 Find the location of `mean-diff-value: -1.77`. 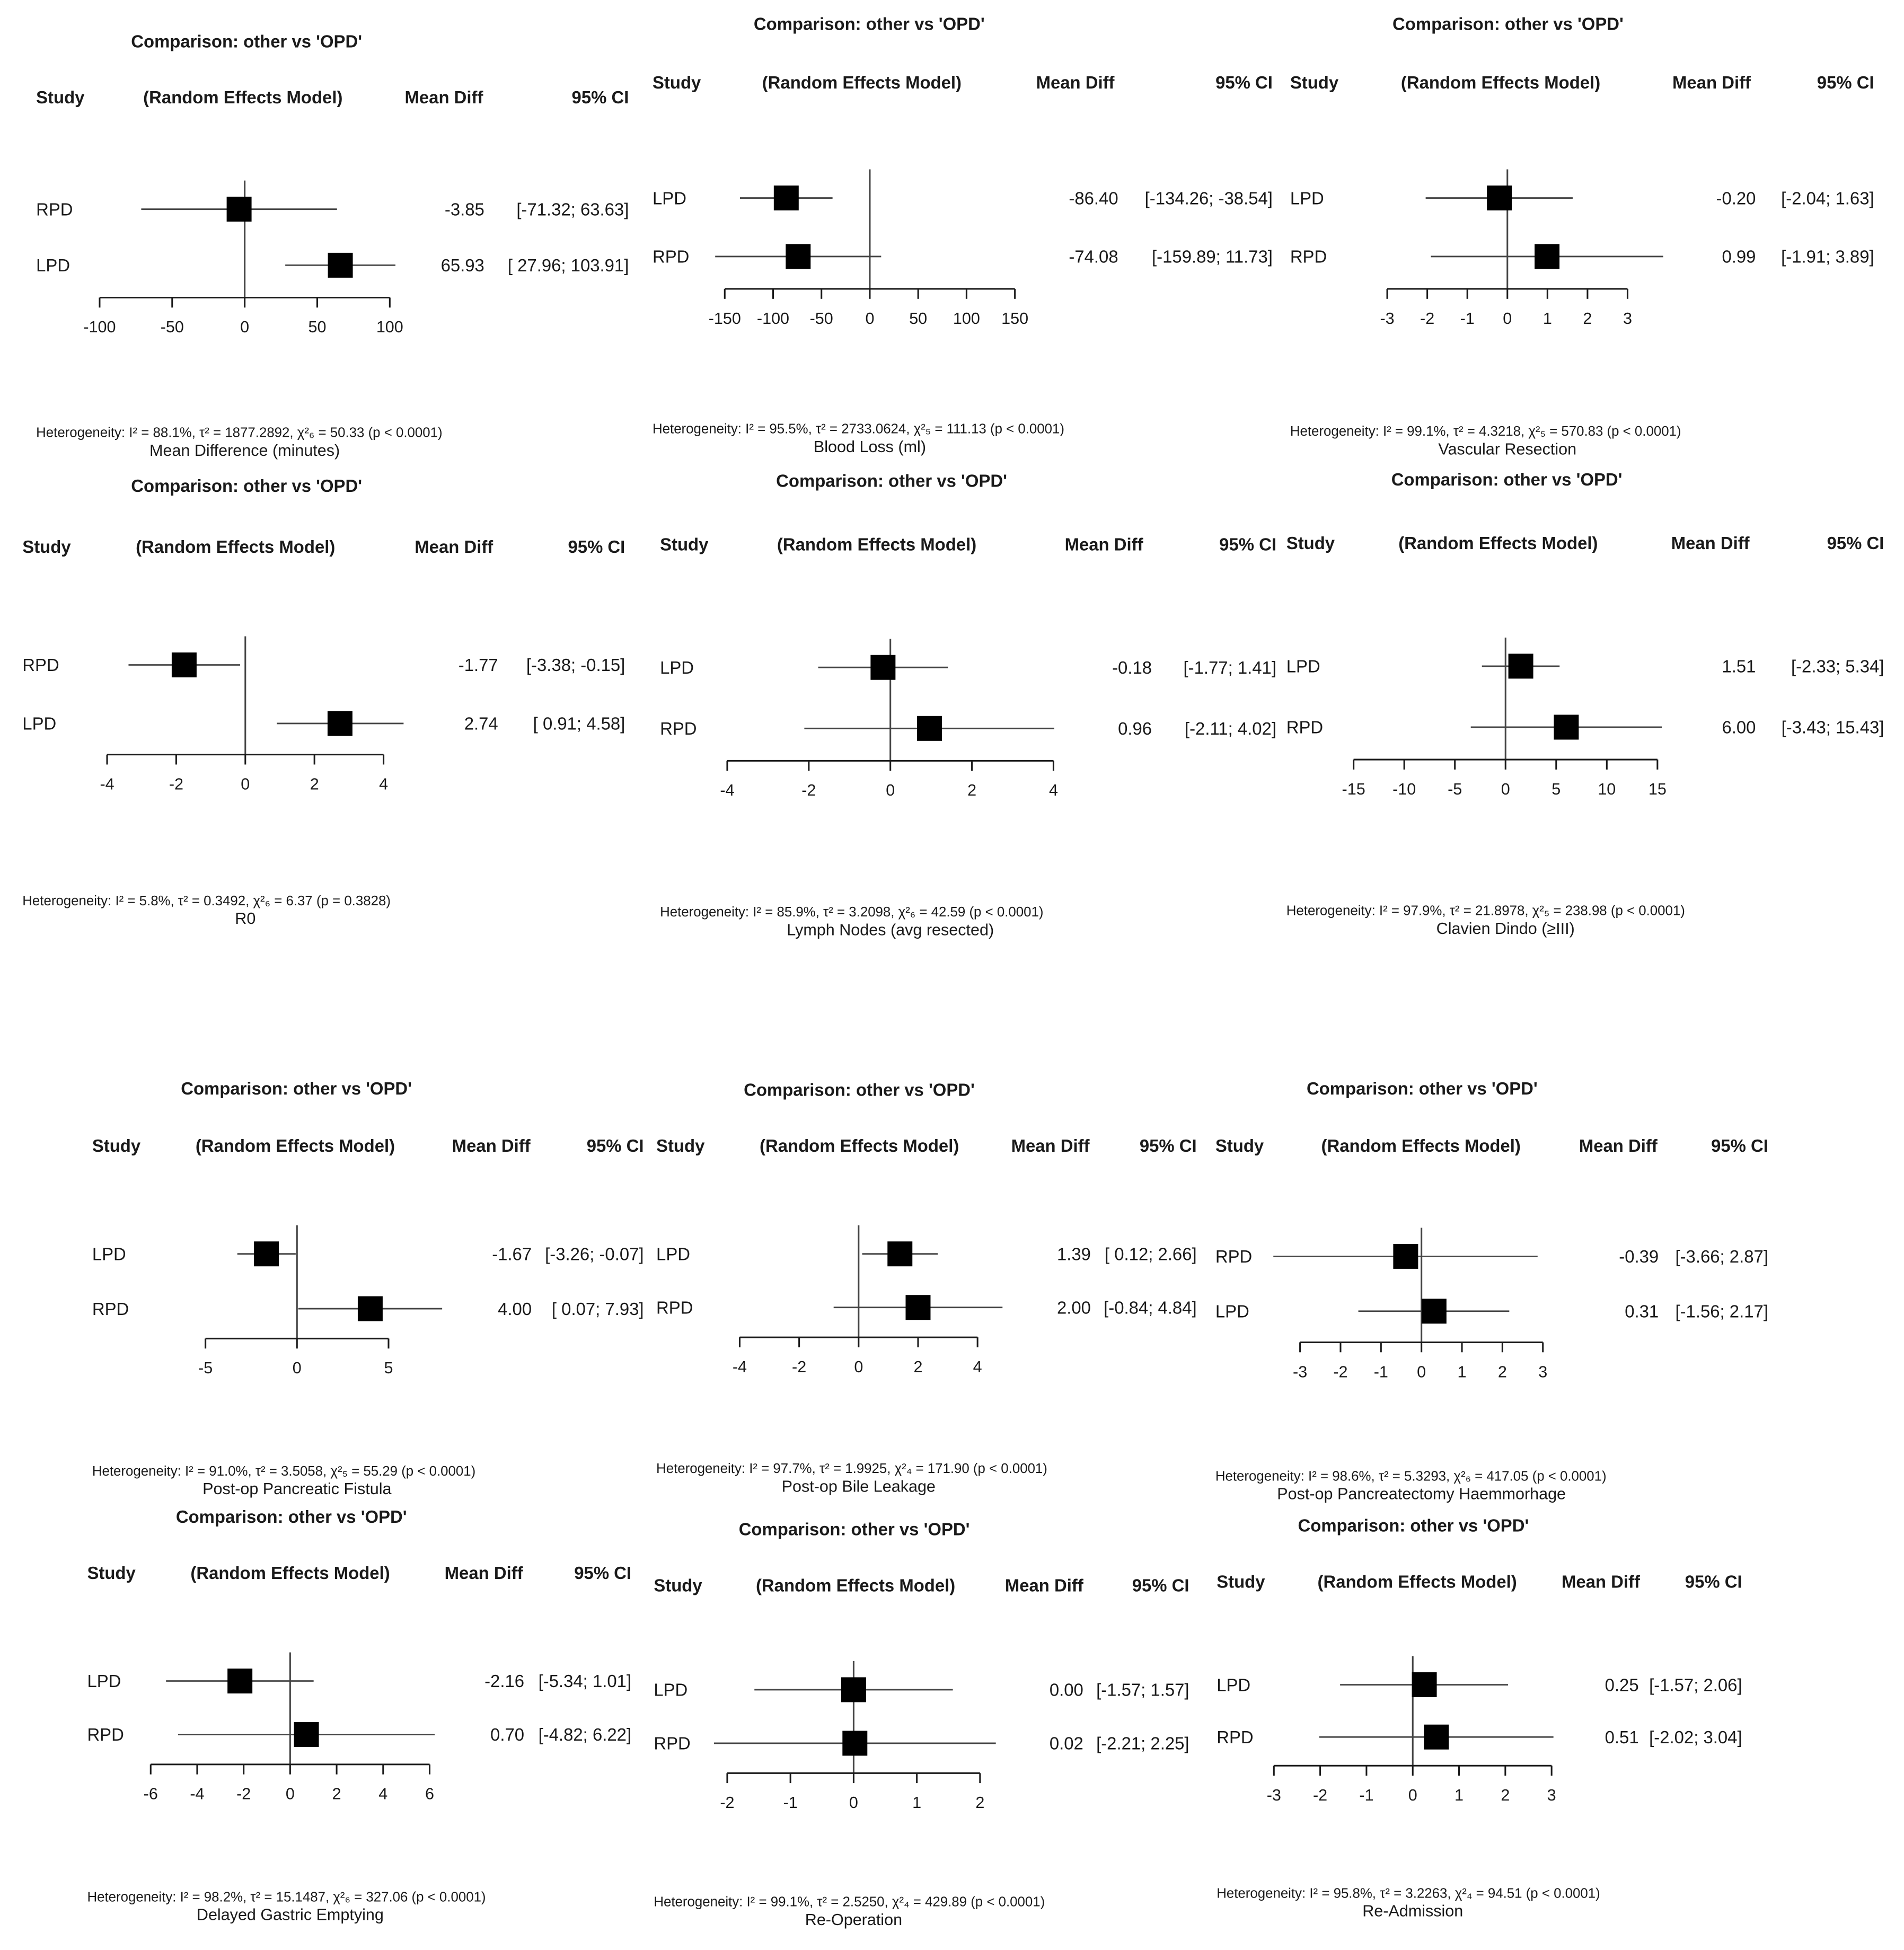

mean-diff-value: -1.77 is located at coordinates (478, 665).